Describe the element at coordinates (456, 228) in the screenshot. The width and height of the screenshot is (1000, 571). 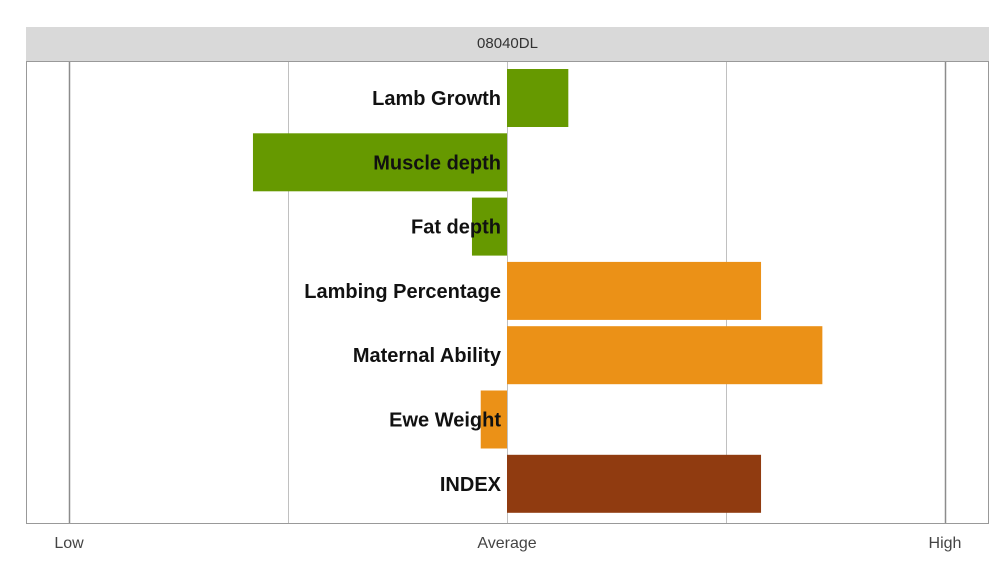
I see `category-label-fat-depth: Fat depth` at that location.